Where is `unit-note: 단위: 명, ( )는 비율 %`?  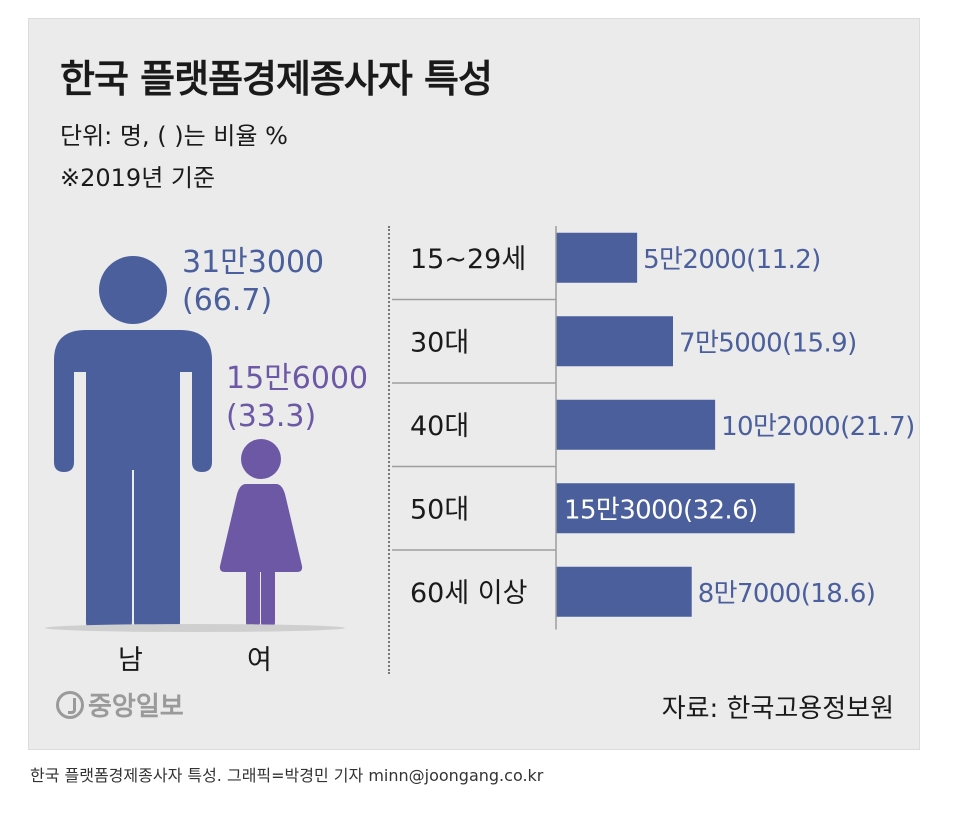 unit-note: 단위: 명, ( )는 비율 % is located at coordinates (174, 136).